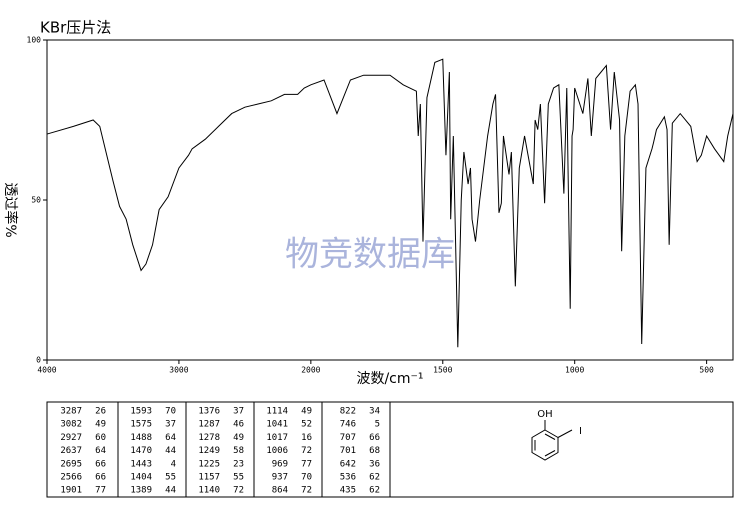  Describe the element at coordinates (580, 431) in the screenshot. I see `i-label: I` at that location.